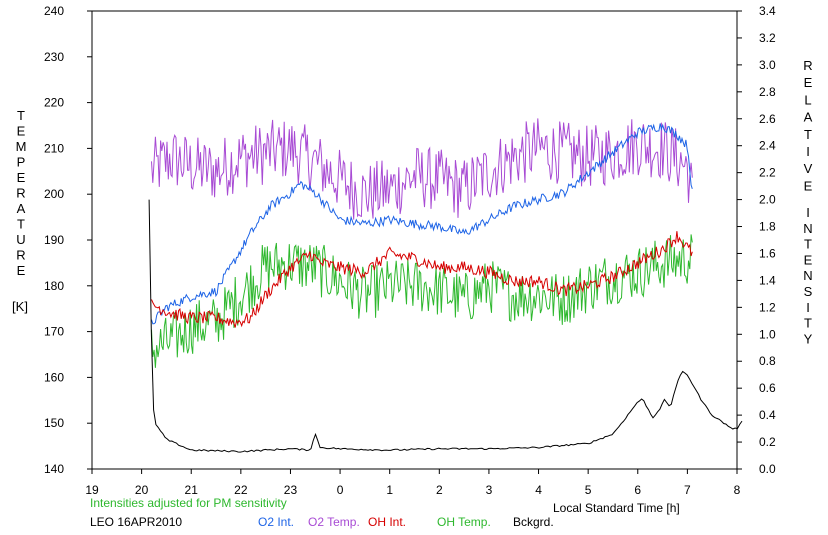 The height and width of the screenshot is (535, 828). I want to click on legend-item: O2 Temp., so click(334, 522).